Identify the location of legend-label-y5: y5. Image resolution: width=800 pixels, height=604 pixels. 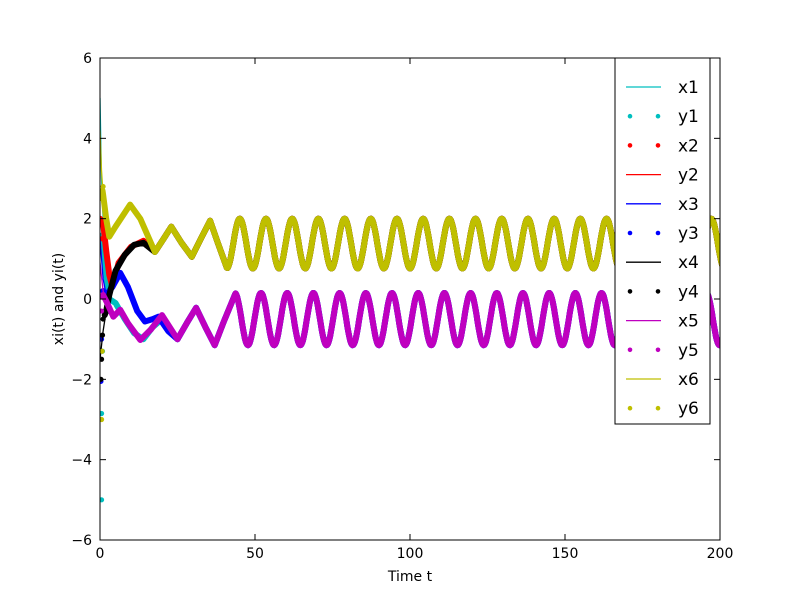
(688, 351).